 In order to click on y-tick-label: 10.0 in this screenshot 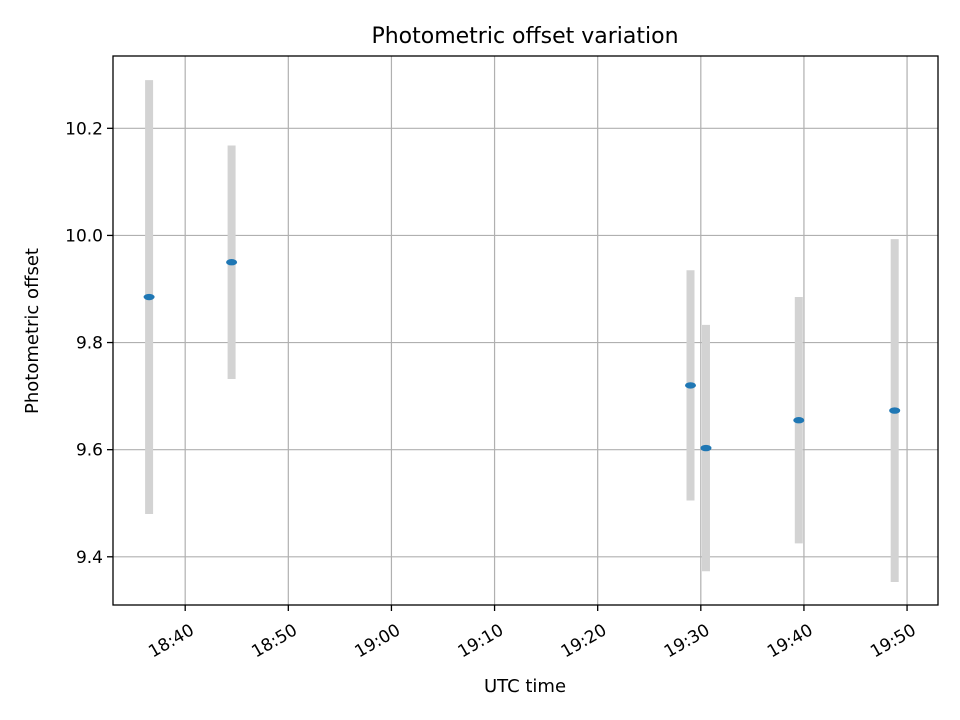, I will do `click(84, 236)`.